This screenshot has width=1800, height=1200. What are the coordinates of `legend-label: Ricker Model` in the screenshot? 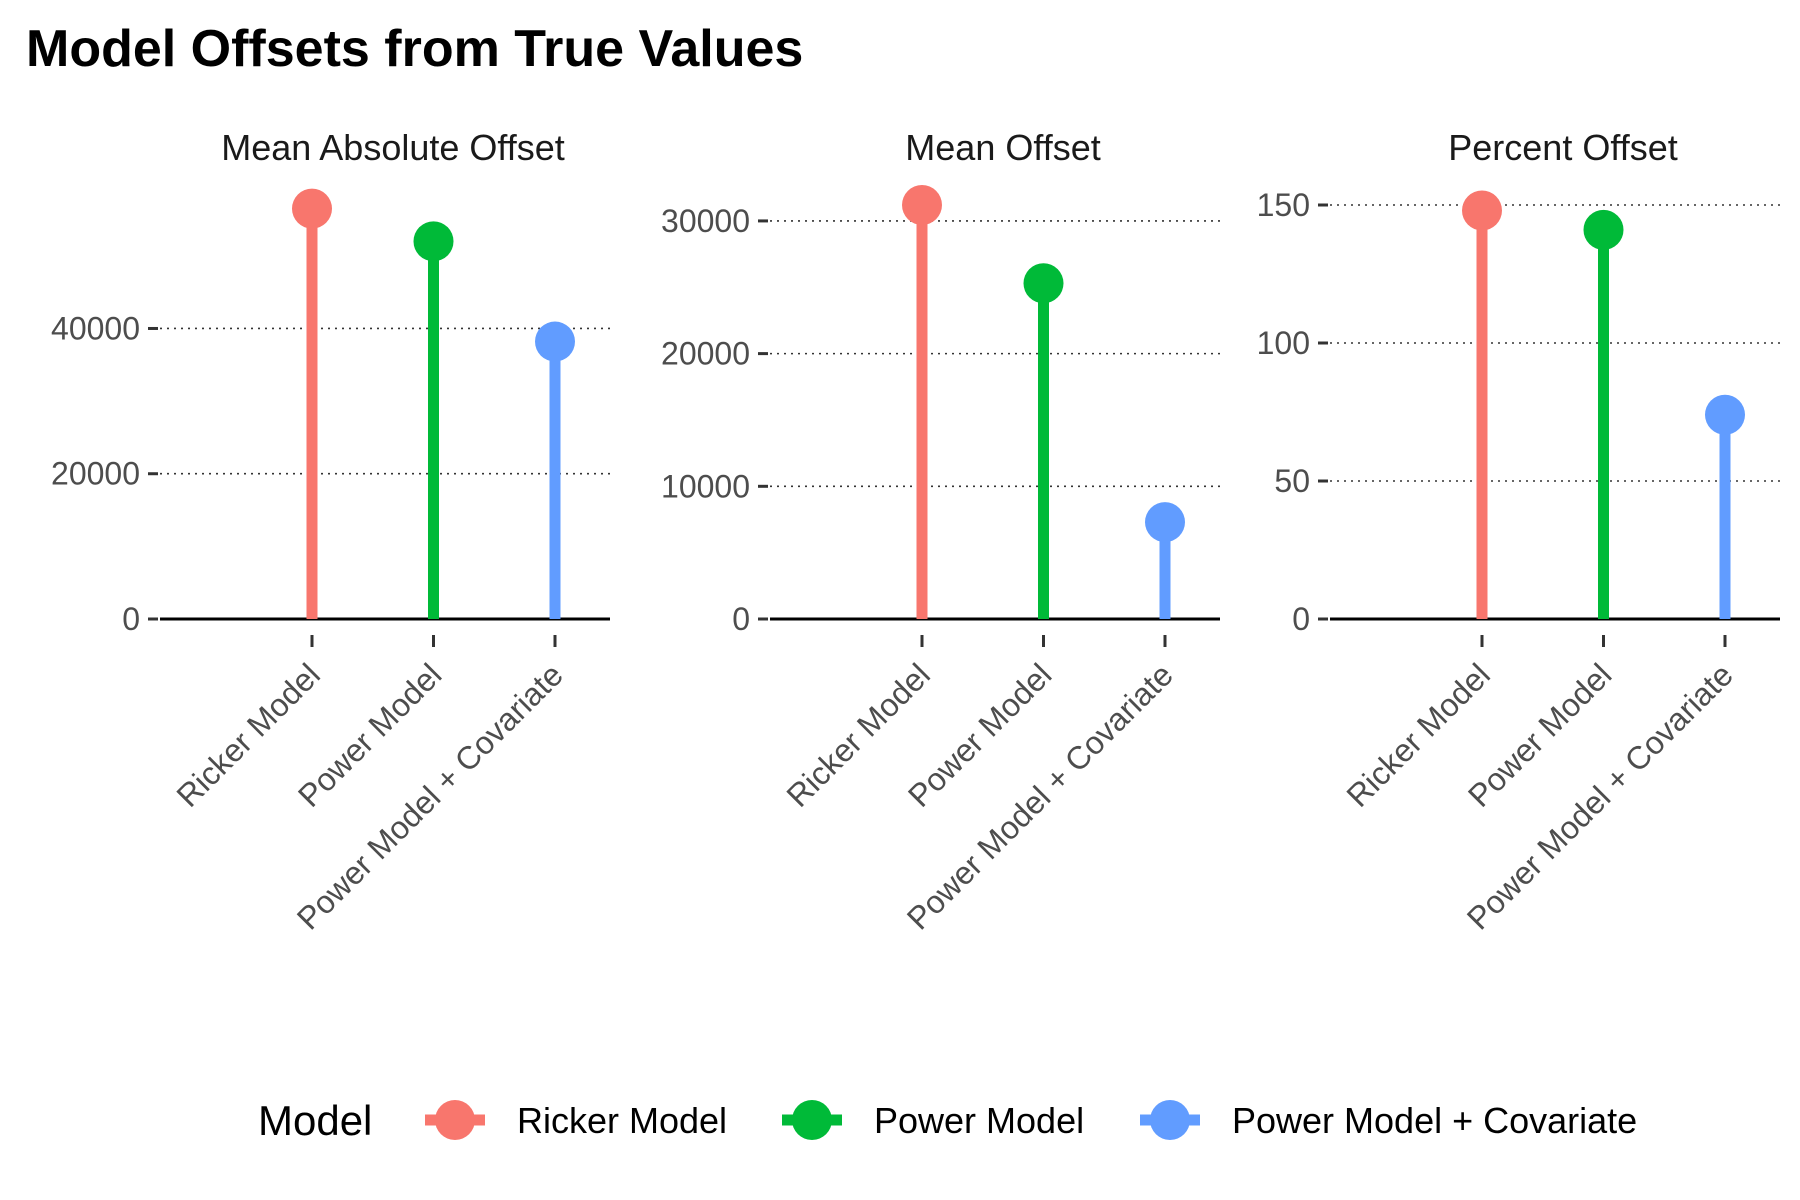 It's located at (622, 1120).